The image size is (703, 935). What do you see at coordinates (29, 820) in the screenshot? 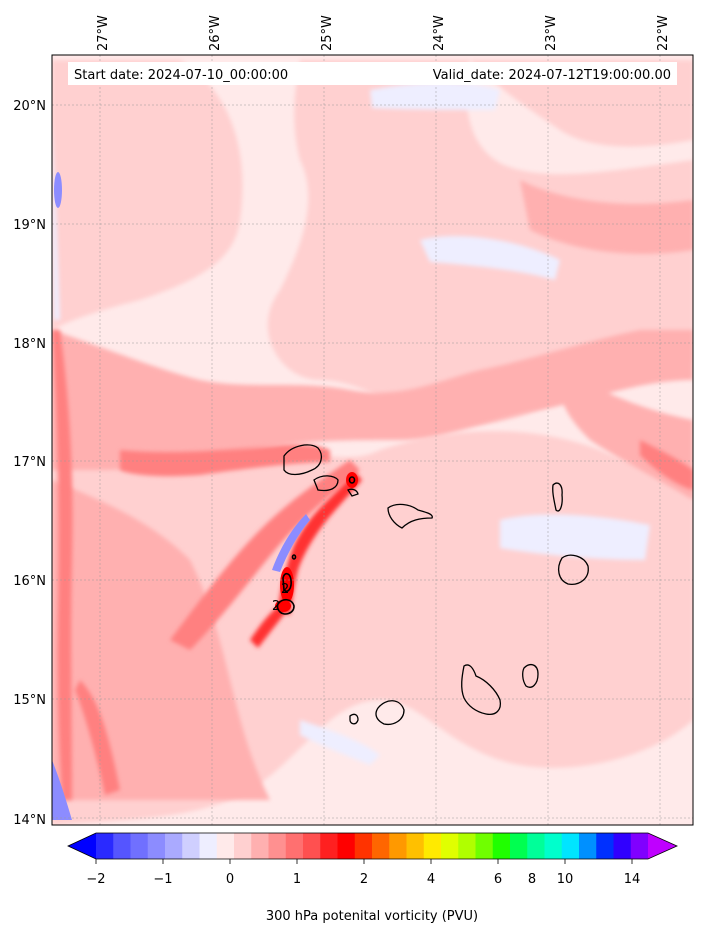
I see `lat-label: 14°N` at bounding box center [29, 820].